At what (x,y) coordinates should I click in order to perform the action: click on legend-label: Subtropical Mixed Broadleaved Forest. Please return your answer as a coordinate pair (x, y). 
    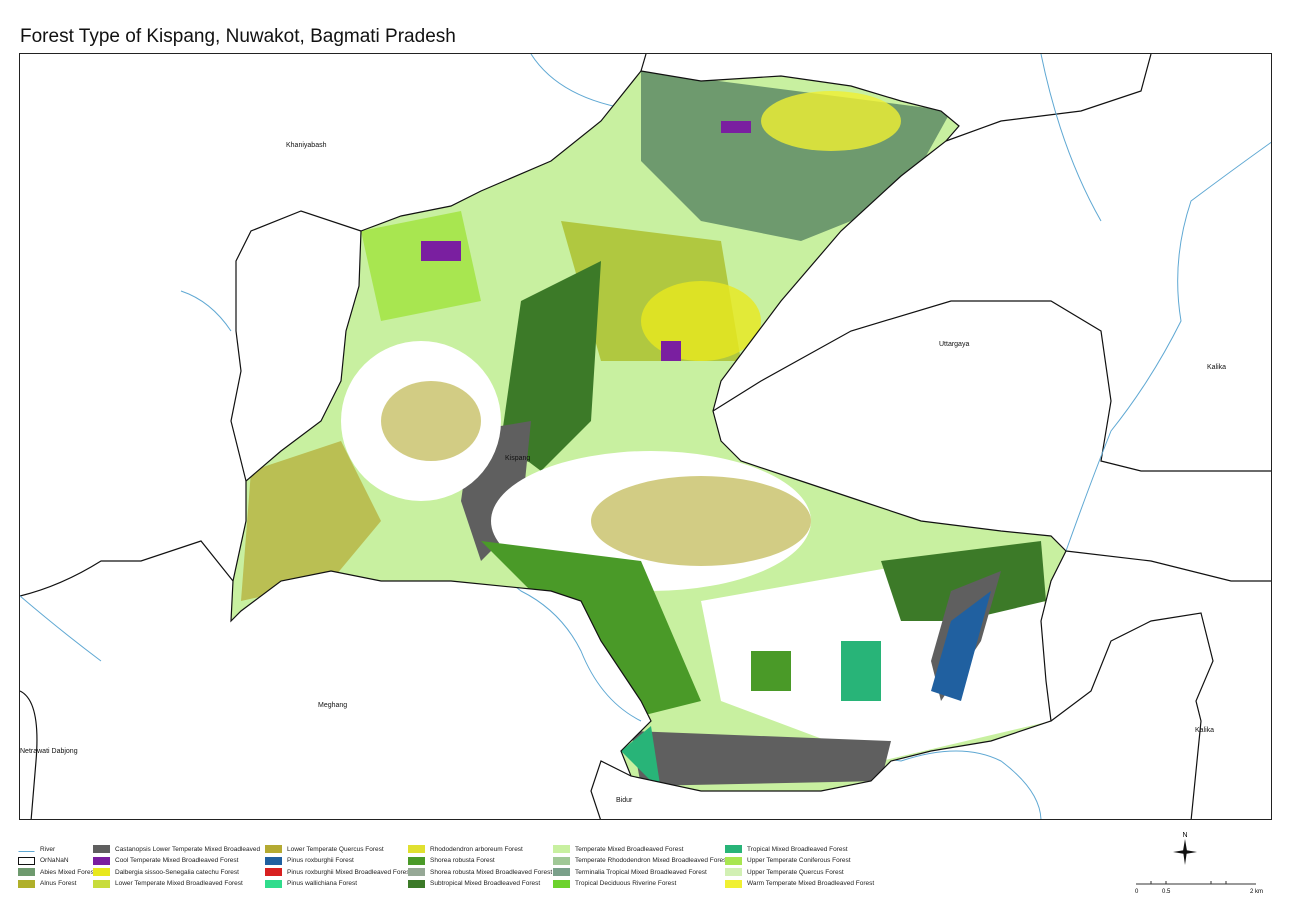
    Looking at the image, I should click on (485, 883).